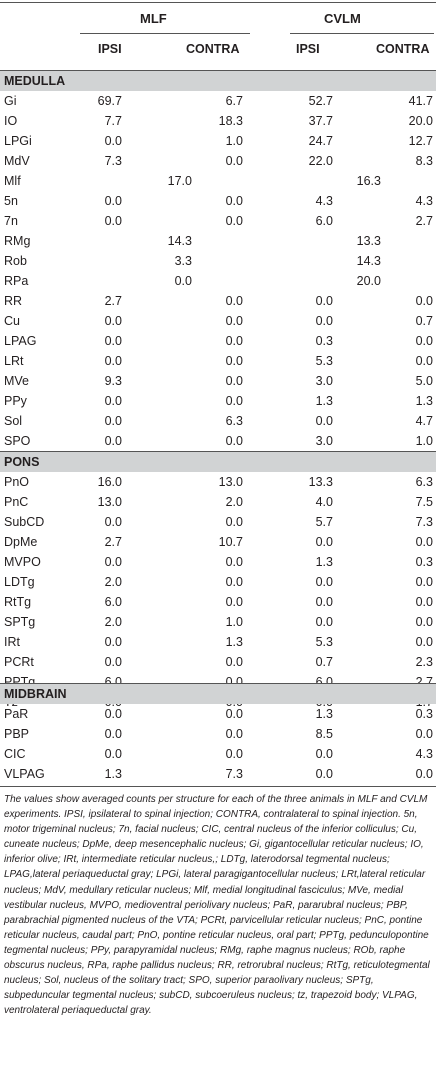 The image size is (436, 1080). Describe the element at coordinates (17, 734) in the screenshot. I see `structure-name: PBP` at that location.